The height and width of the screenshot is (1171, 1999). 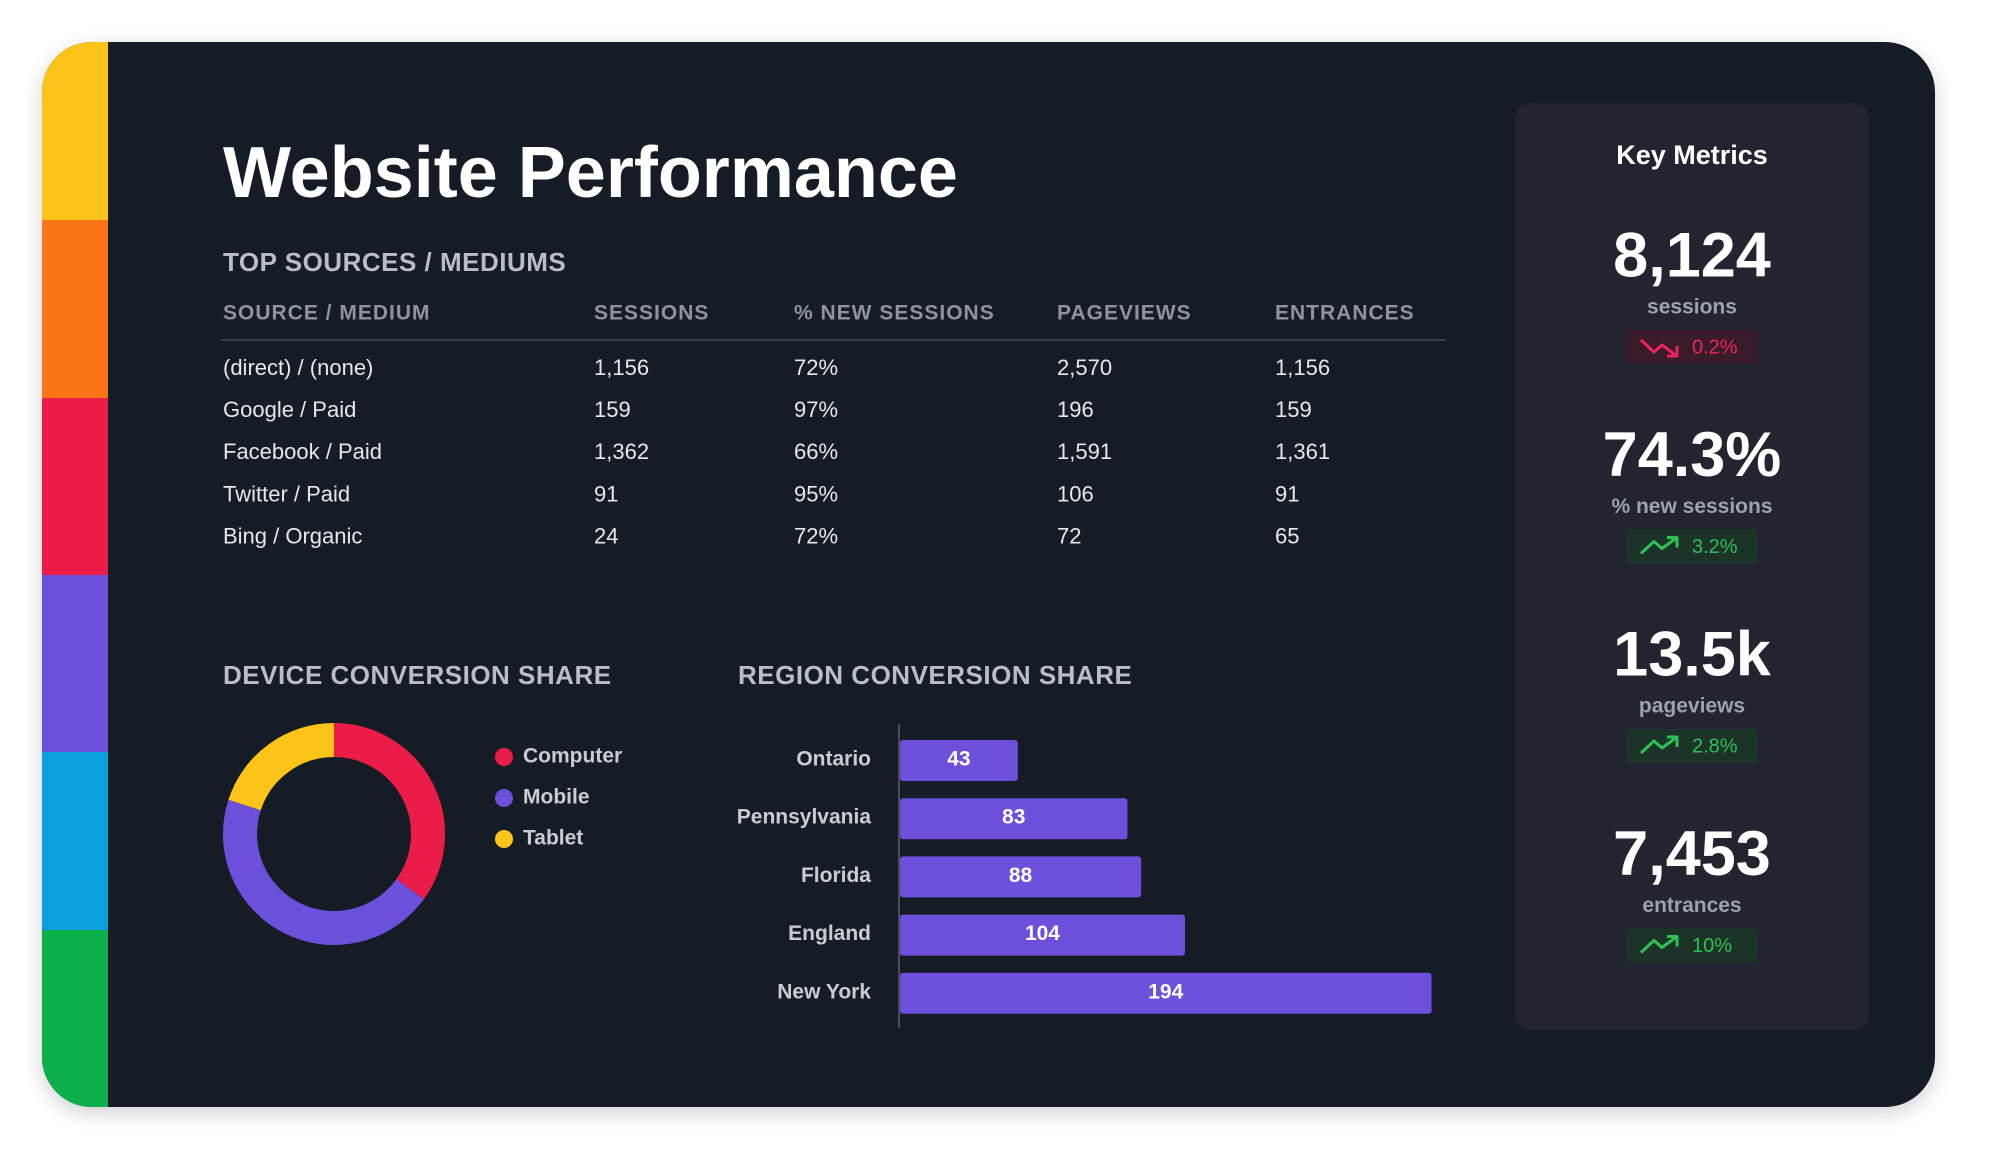 What do you see at coordinates (292, 536) in the screenshot?
I see `table-cell: Bing / Organic` at bounding box center [292, 536].